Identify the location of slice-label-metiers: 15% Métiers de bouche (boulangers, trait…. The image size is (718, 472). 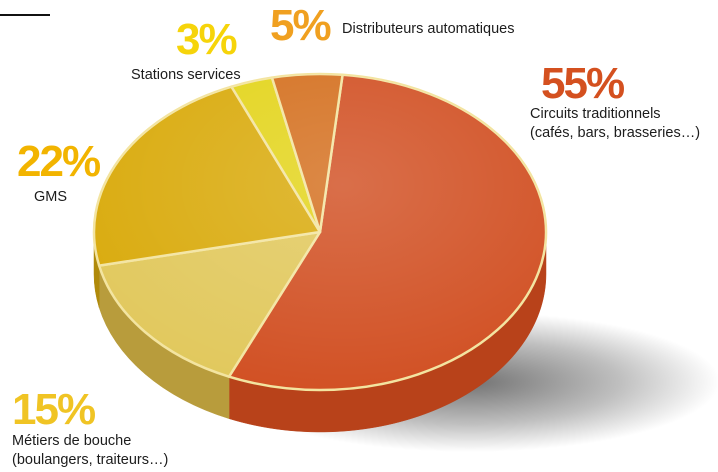
(90, 429).